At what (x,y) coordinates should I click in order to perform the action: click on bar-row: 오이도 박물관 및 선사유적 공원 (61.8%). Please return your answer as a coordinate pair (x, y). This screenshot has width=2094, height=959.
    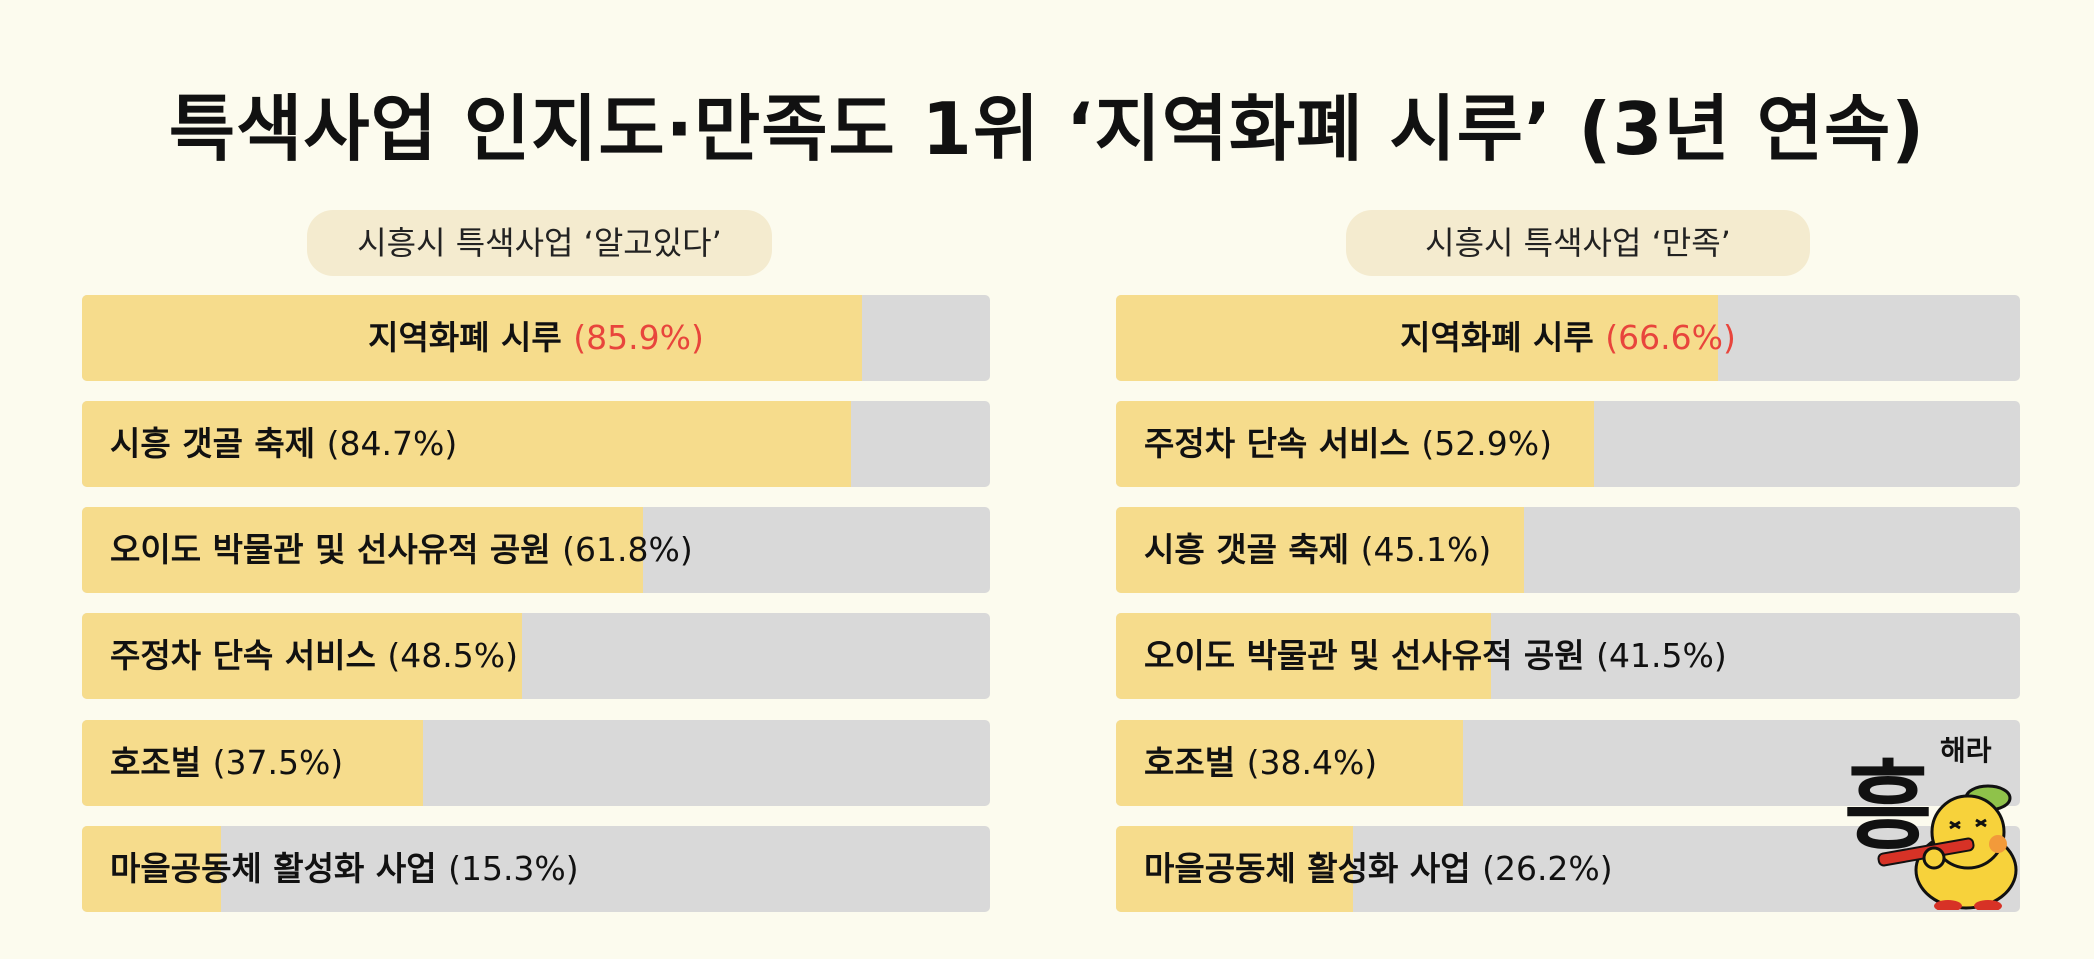
    Looking at the image, I should click on (536, 550).